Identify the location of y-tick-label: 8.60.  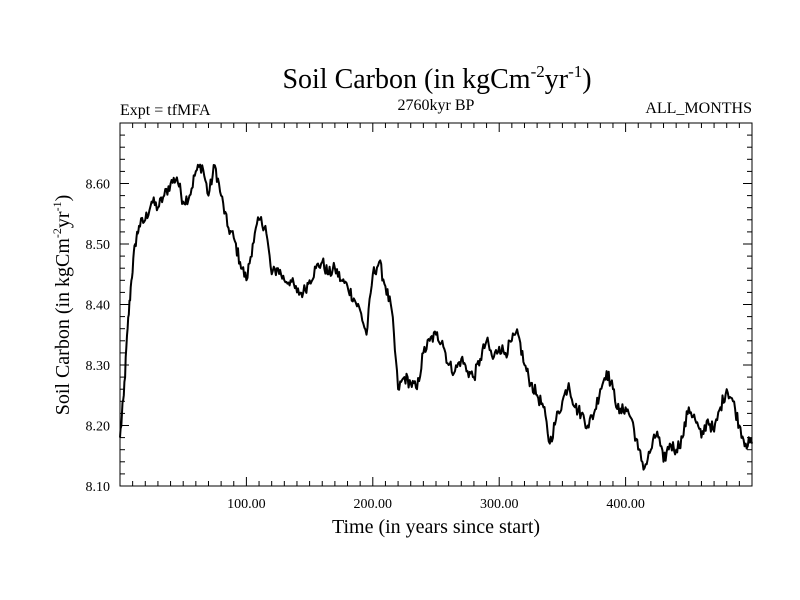
(98, 185).